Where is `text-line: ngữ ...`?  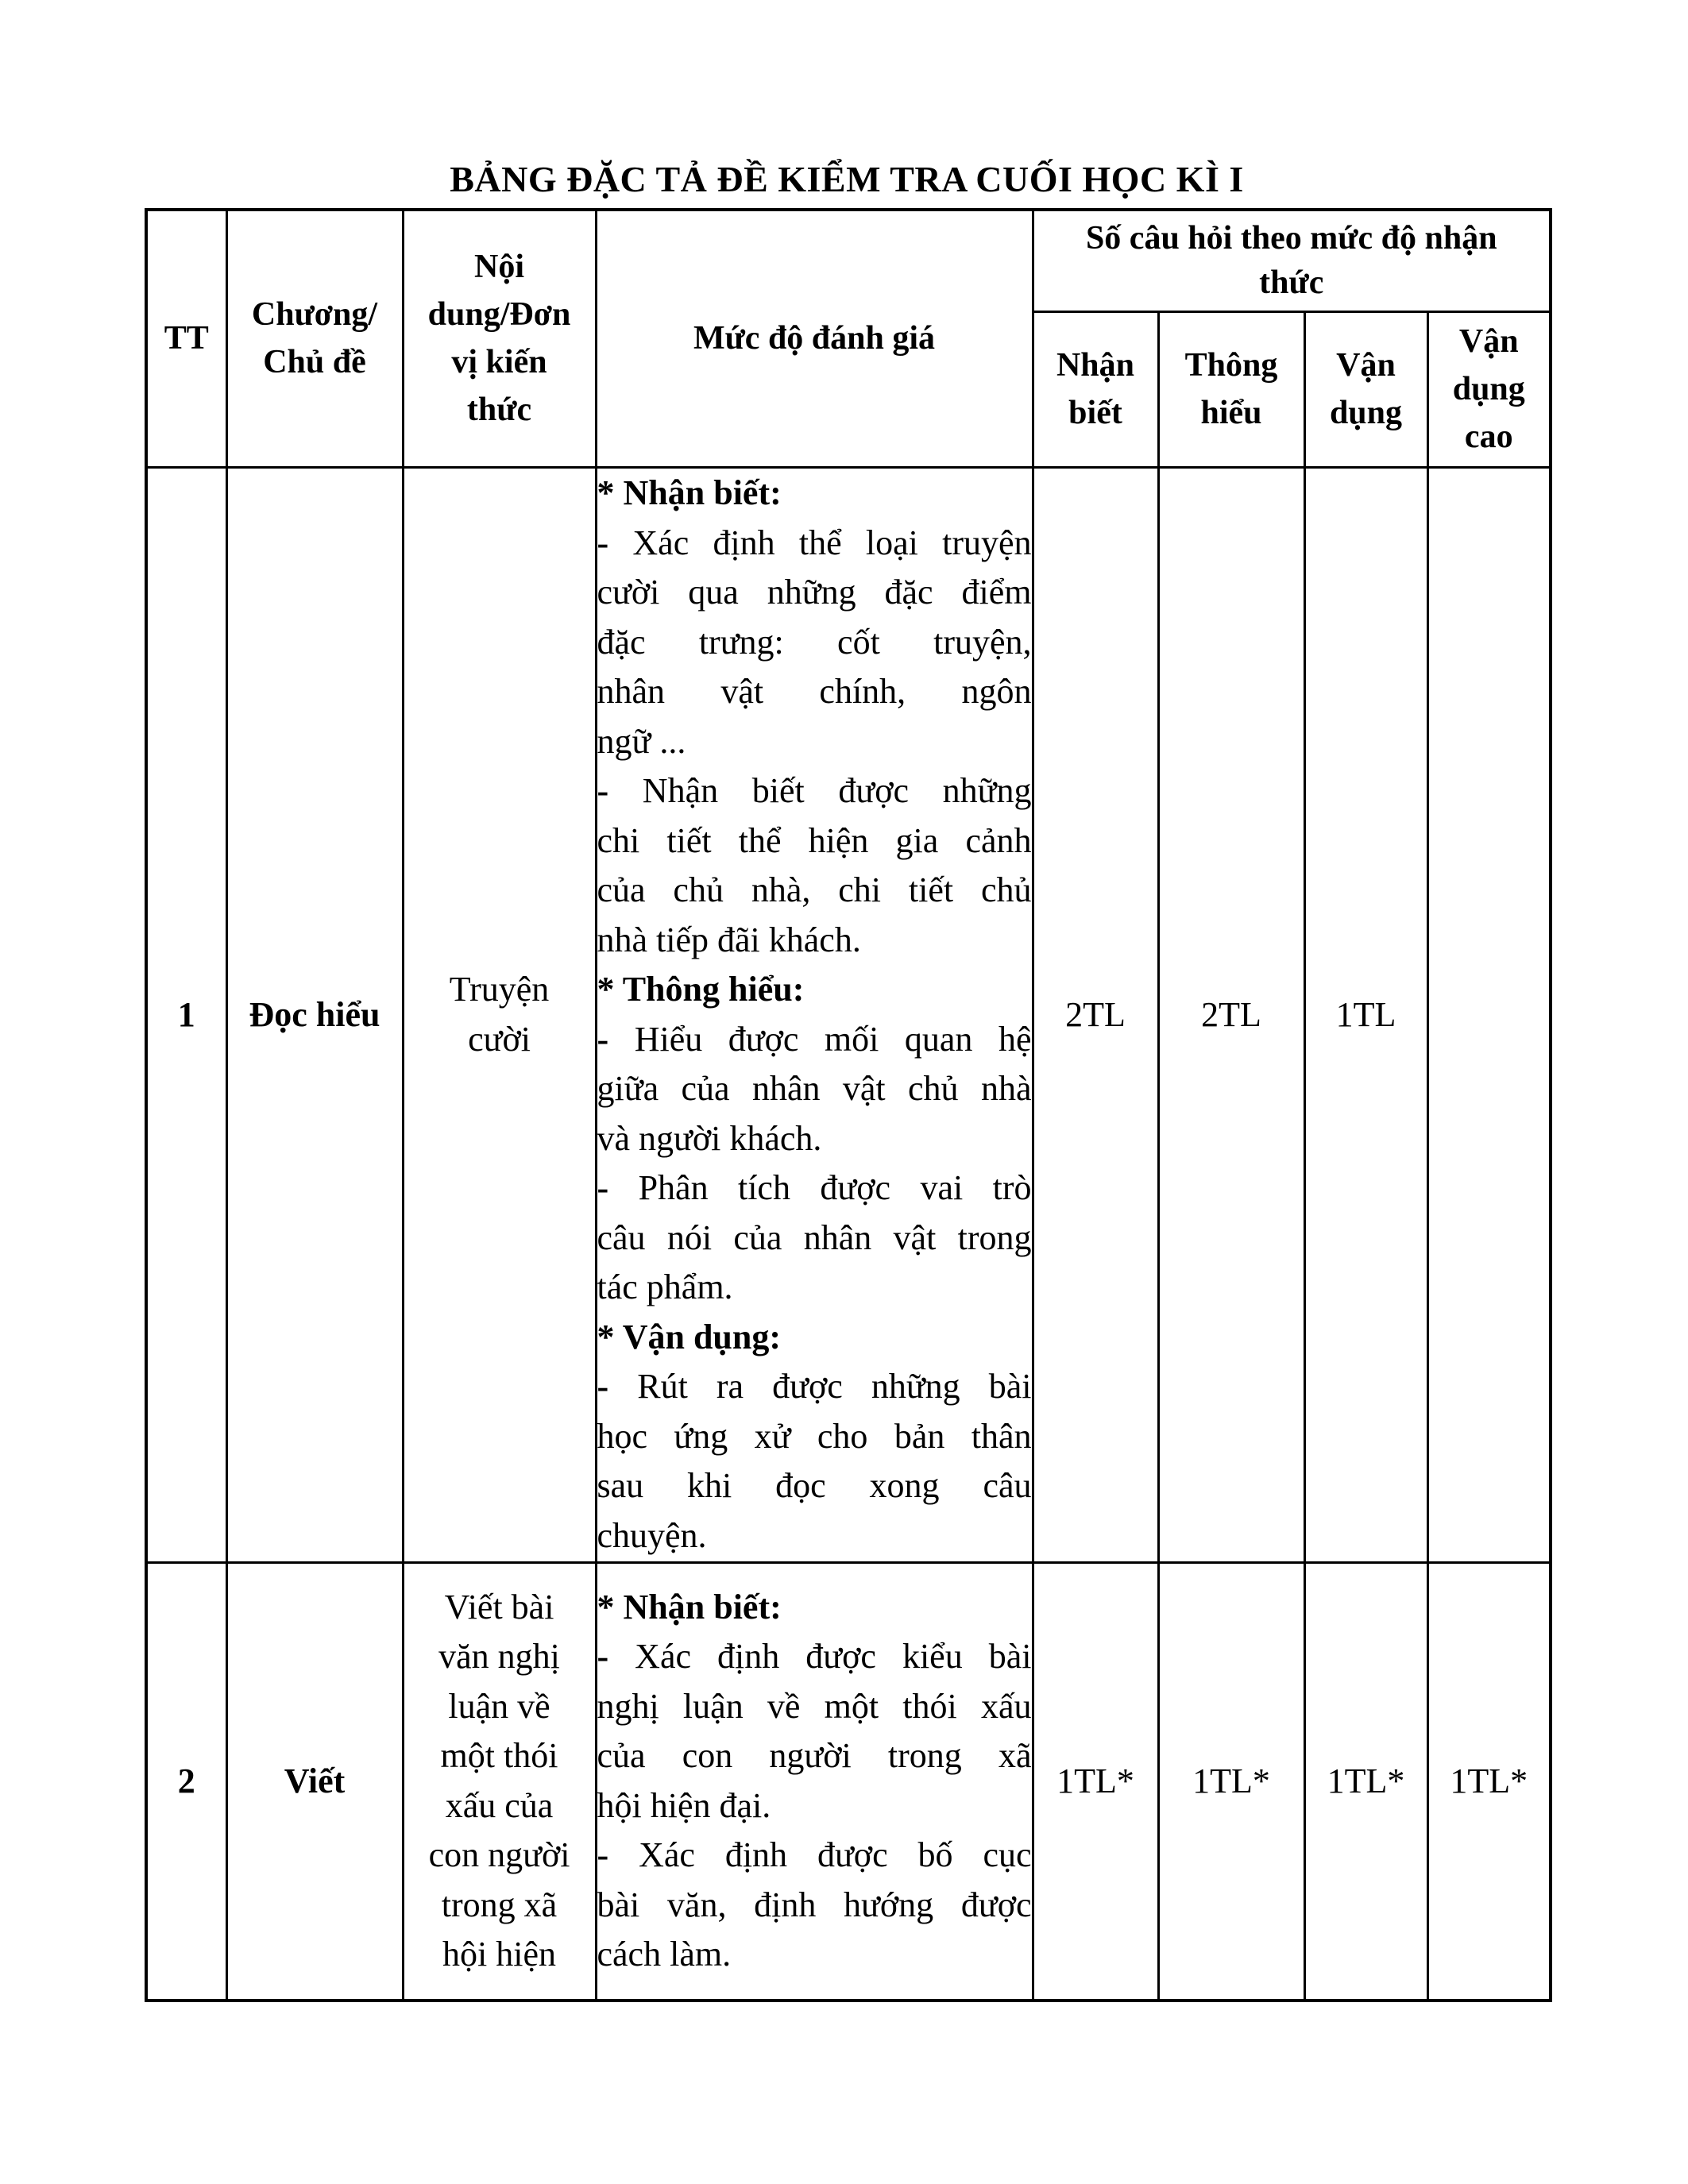 text-line: ngữ ... is located at coordinates (642, 741).